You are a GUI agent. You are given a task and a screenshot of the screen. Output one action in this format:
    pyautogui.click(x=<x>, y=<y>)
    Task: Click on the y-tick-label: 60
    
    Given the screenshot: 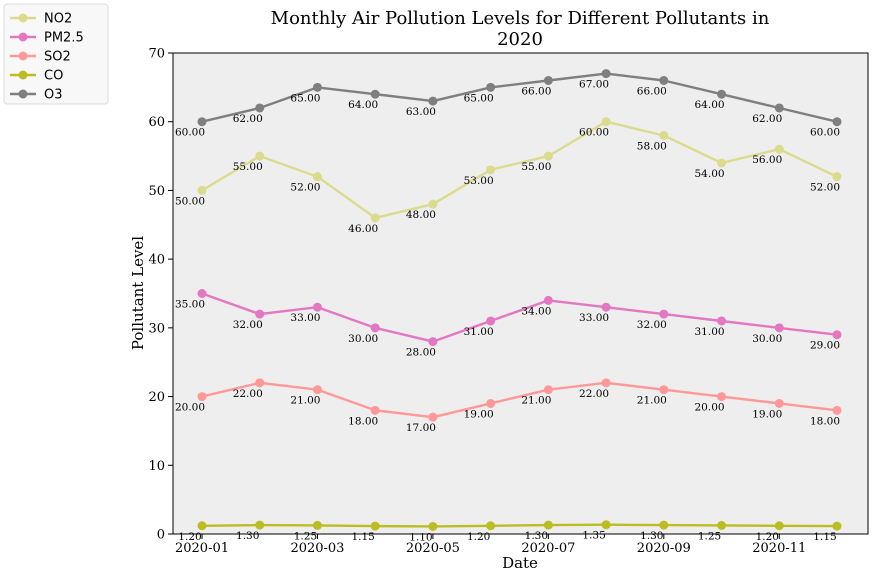 What is the action you would take?
    pyautogui.click(x=156, y=122)
    